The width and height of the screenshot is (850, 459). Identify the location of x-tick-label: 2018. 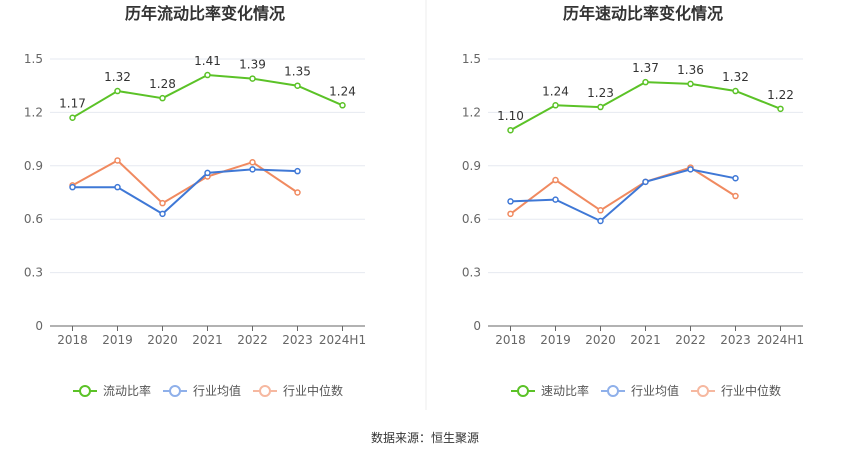
(510, 340).